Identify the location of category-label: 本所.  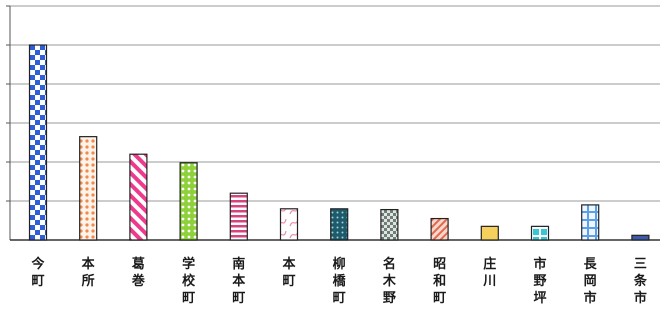
(88, 273).